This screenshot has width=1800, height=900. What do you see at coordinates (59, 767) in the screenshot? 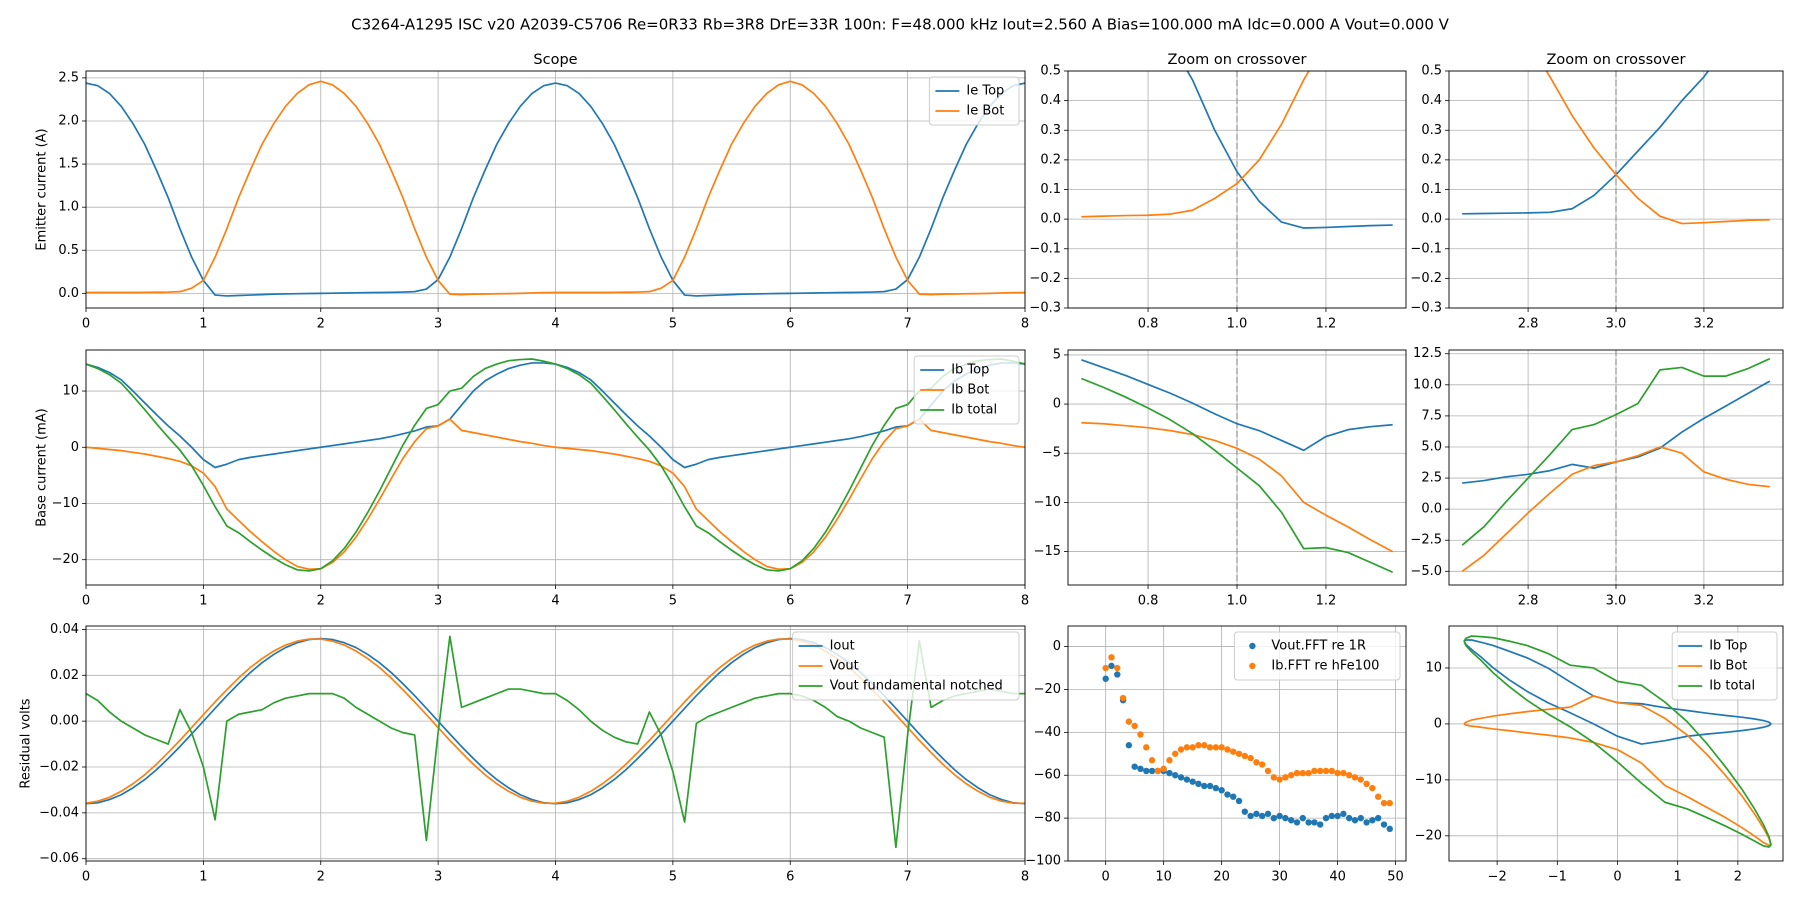
I see `y-tick-label: −0.02` at bounding box center [59, 767].